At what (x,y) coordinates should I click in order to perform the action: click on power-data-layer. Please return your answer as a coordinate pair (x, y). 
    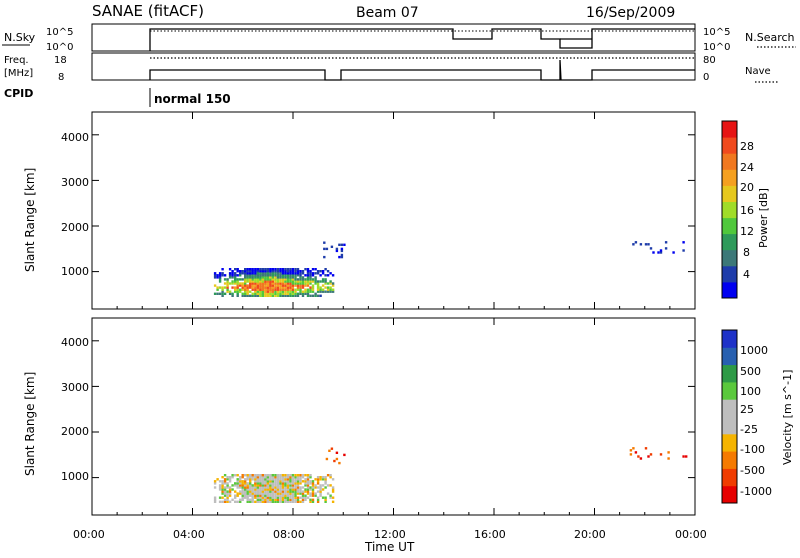
    Looking at the image, I should click on (449, 269).